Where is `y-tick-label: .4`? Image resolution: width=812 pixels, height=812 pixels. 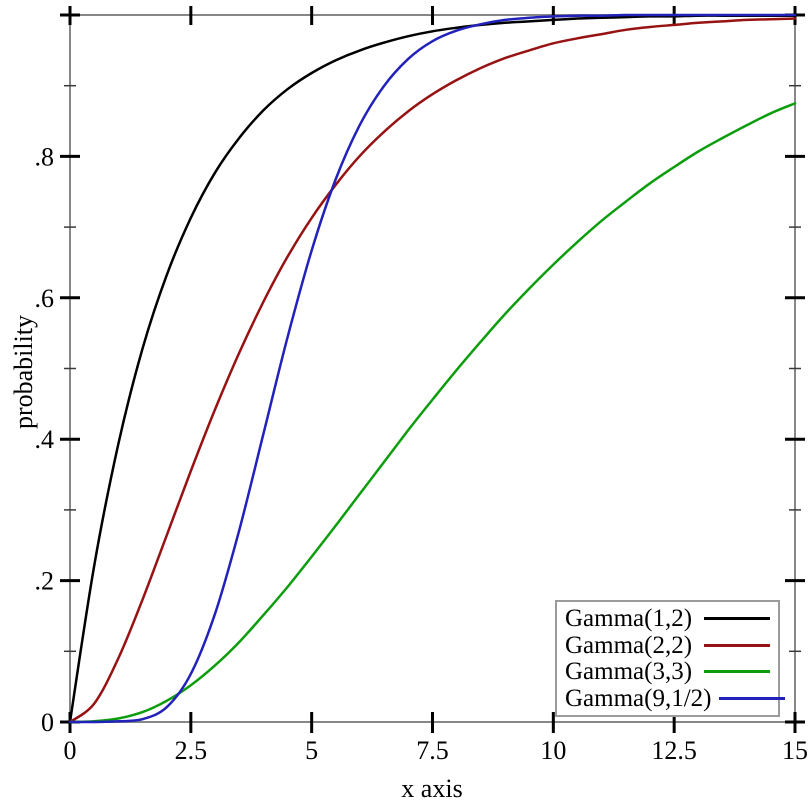 y-tick-label: .4 is located at coordinates (45, 439).